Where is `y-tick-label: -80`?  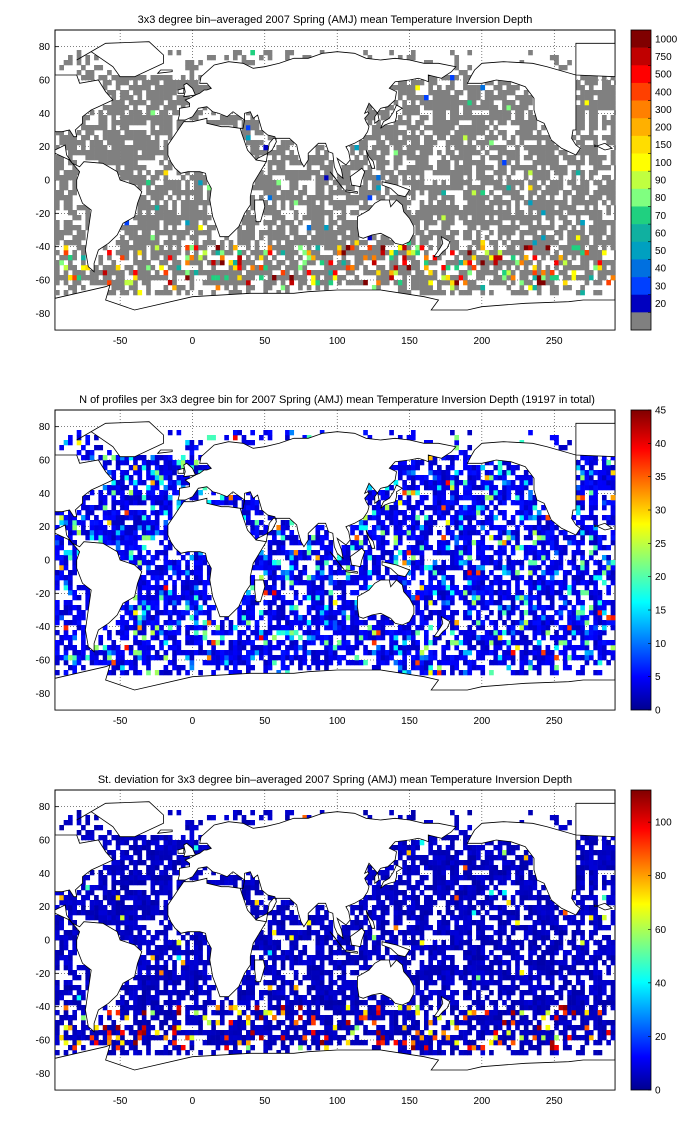 y-tick-label: -80 is located at coordinates (43, 314).